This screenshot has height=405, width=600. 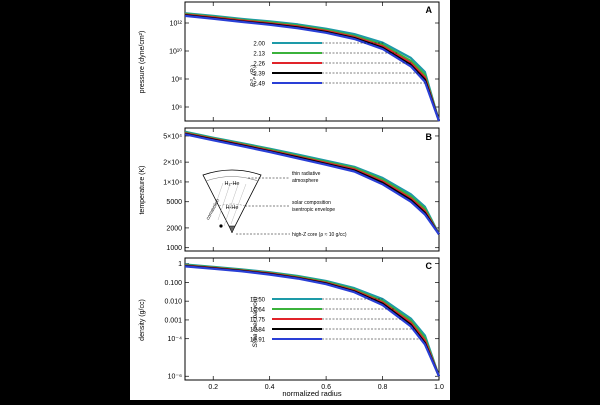 I want to click on plot-frame-pressure, so click(x=312, y=61).